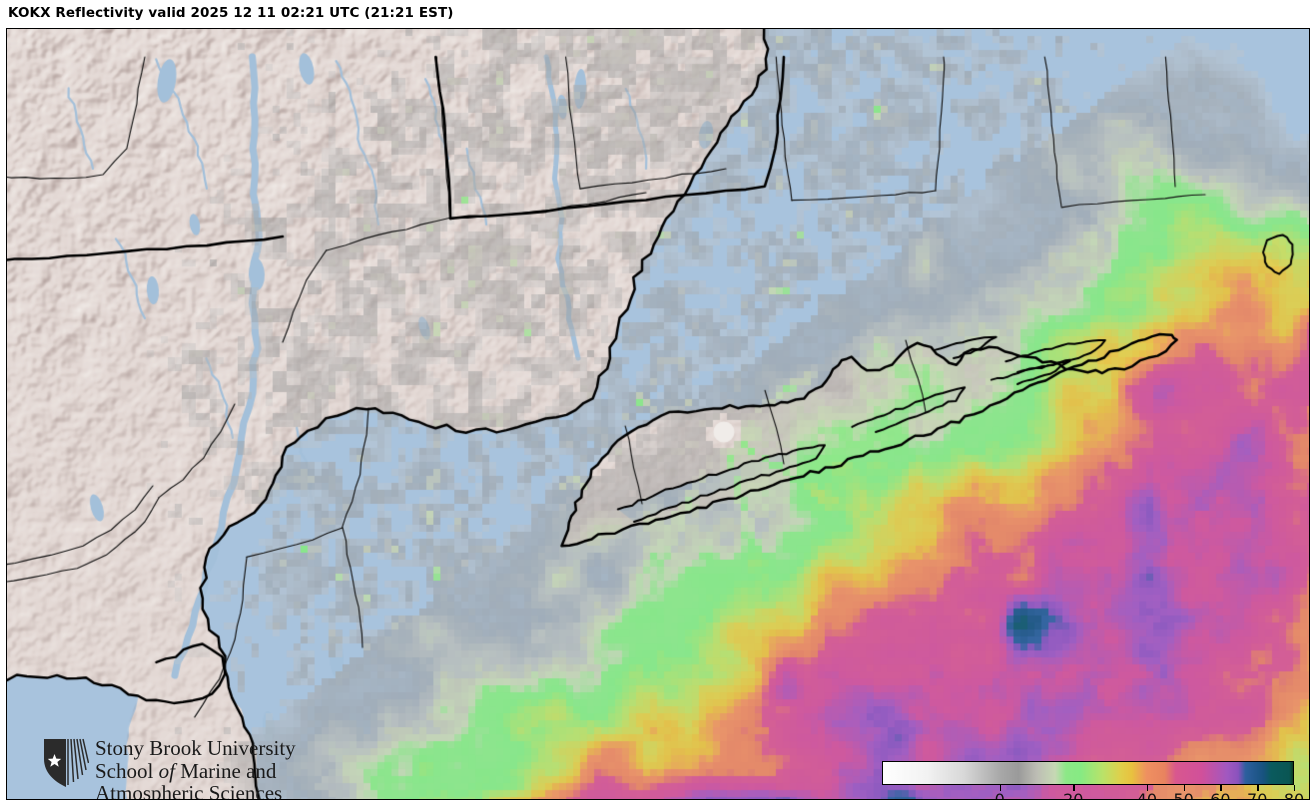 Image resolution: width=1316 pixels, height=811 pixels. Describe the element at coordinates (1093, 795) in the screenshot. I see `colorbar-tick-labels: 0 20 40 50 60 70 80` at that location.